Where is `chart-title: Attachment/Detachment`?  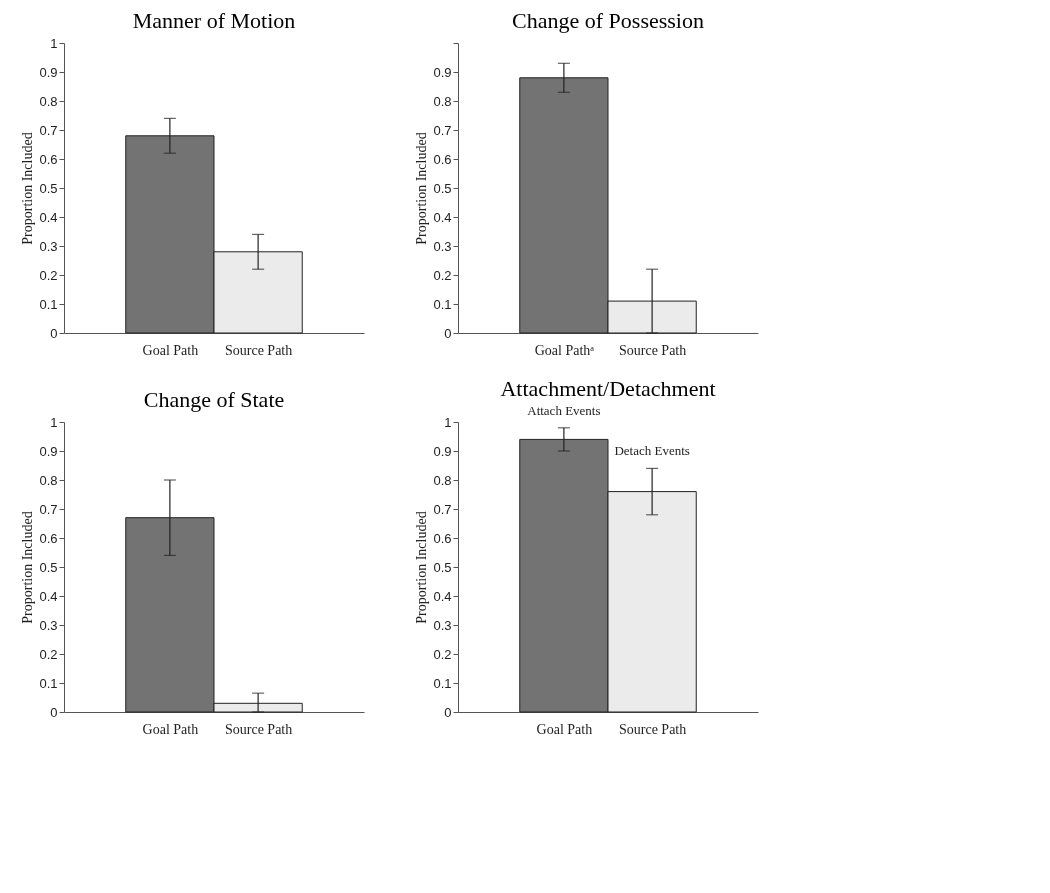 chart-title: Attachment/Detachment is located at coordinates (608, 388).